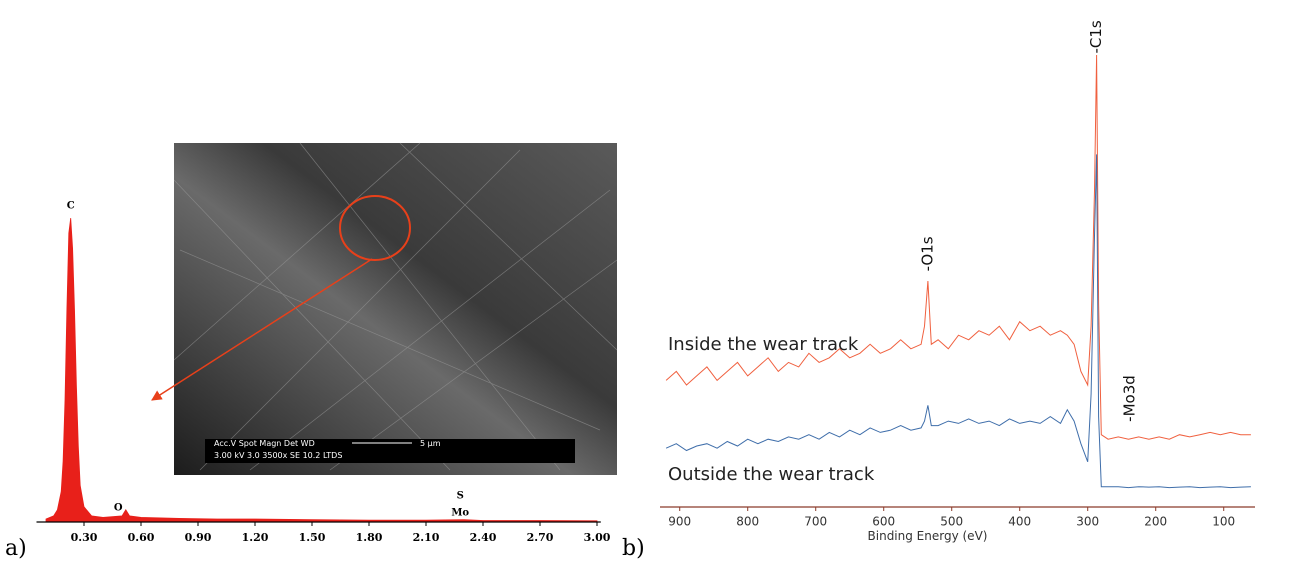 The image size is (1291, 561). I want to click on x-tick-label: 2.40, so click(483, 537).